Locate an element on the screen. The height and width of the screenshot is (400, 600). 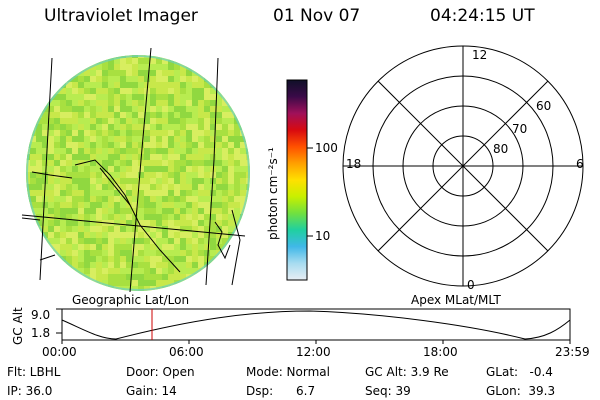
mlt-label-0: 0 is located at coordinates (471, 285).